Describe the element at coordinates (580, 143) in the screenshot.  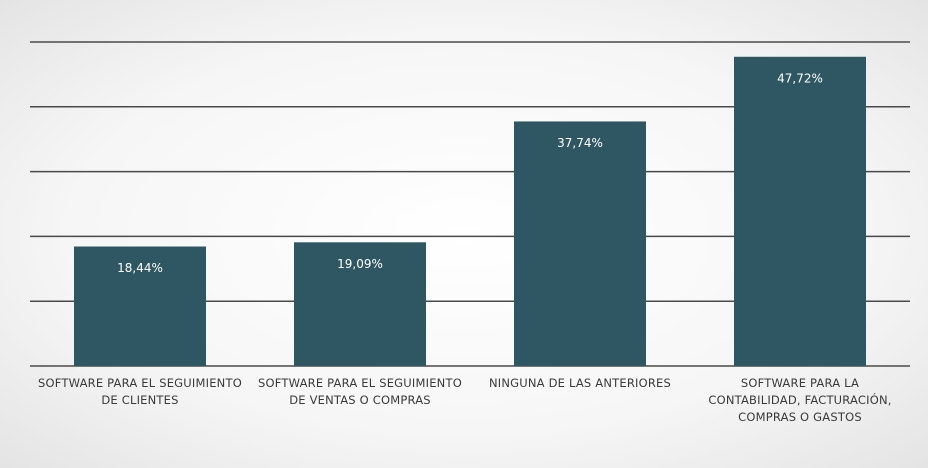
I see `data-label: 37,74%` at that location.